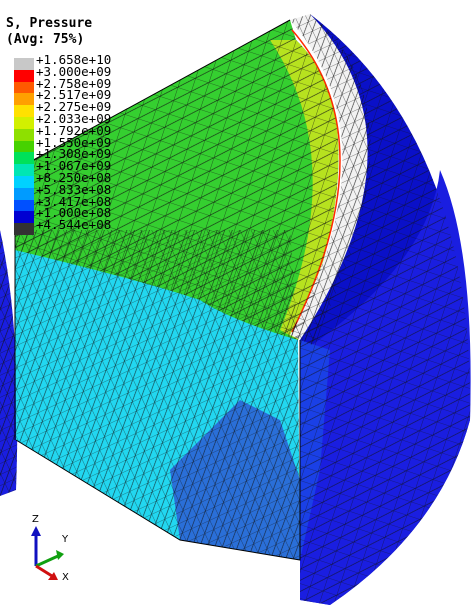 The image size is (475, 605). Describe the element at coordinates (36, 531) in the screenshot. I see `z-arrow-icon` at that location.